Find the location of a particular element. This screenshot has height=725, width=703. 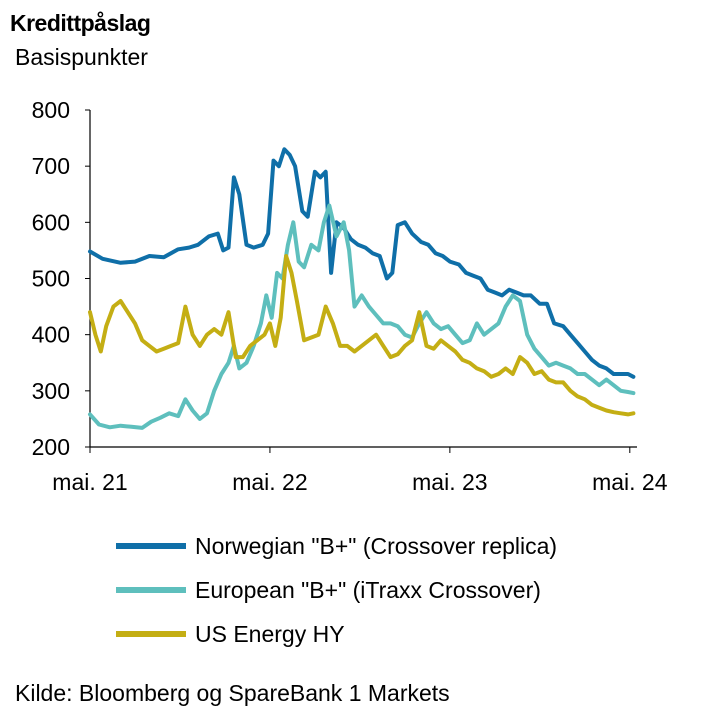

legend-label: US Energy HY is located at coordinates (270, 634).